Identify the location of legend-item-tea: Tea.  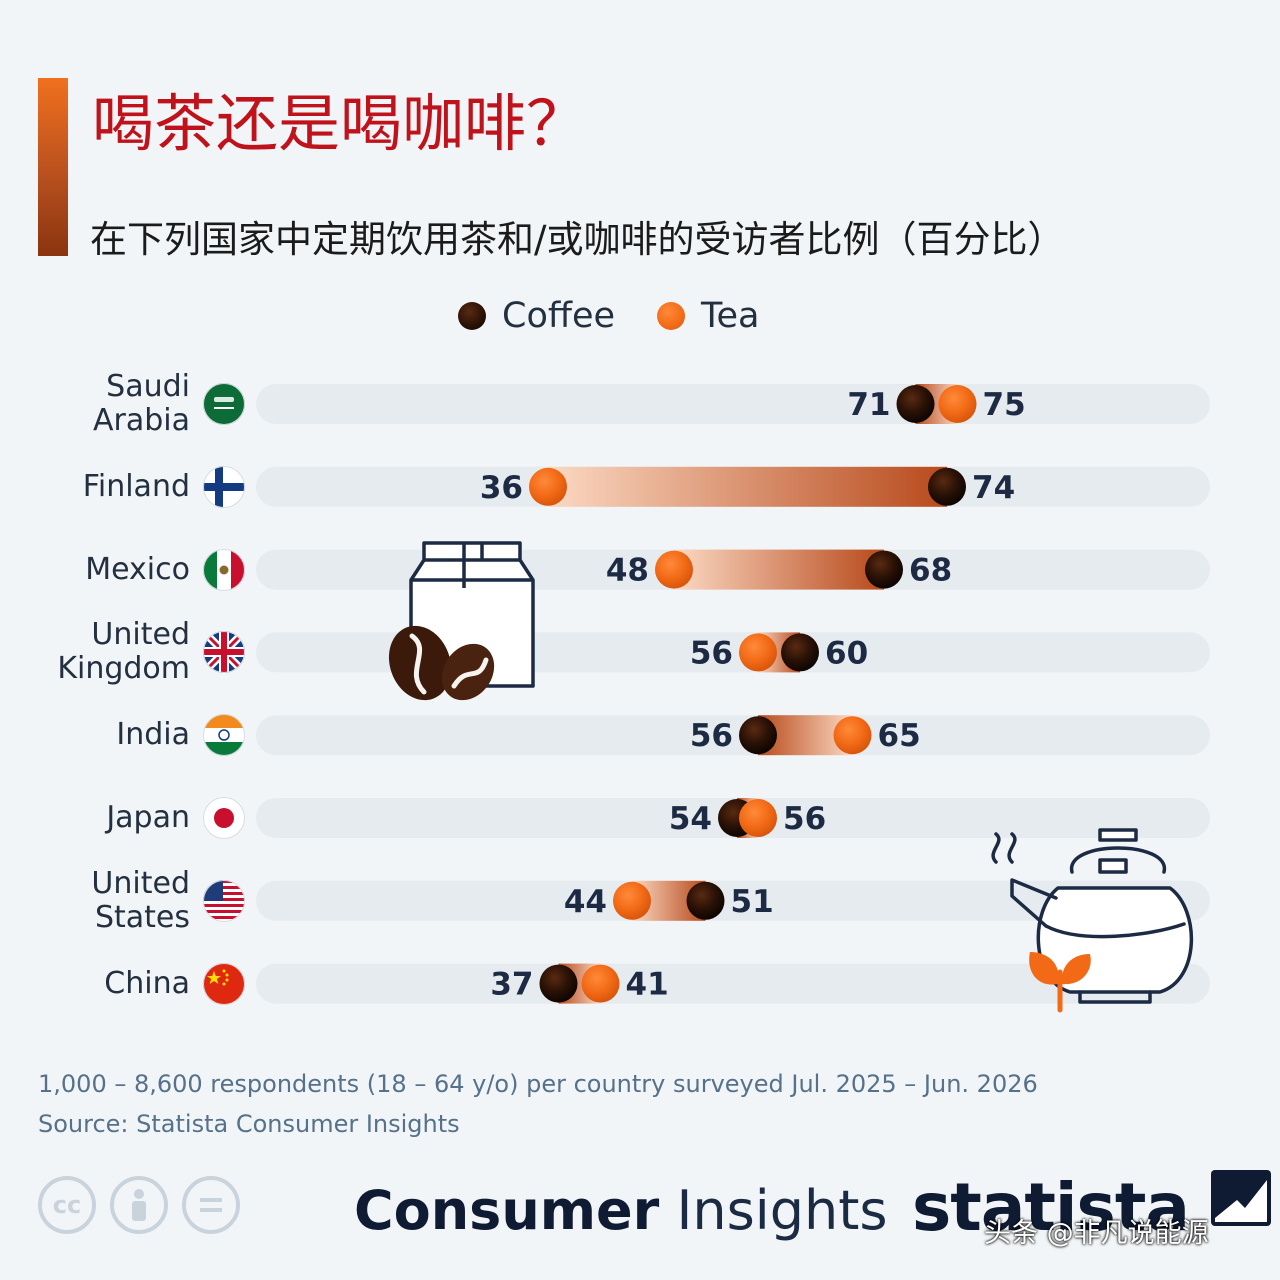
(708, 316).